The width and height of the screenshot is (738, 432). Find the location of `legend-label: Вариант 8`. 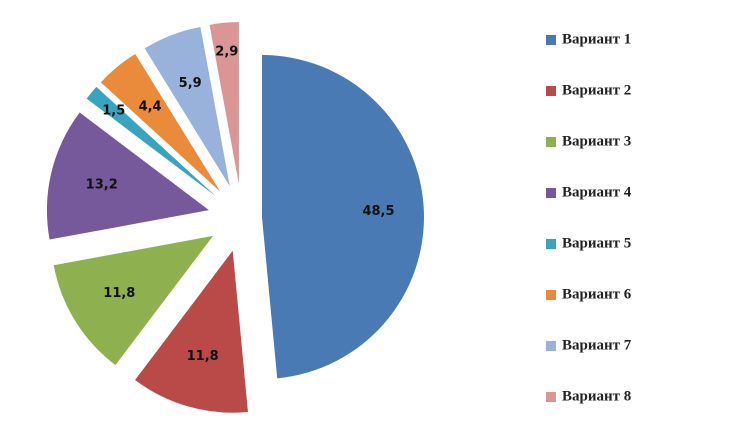

legend-label: Вариант 8 is located at coordinates (596, 396).